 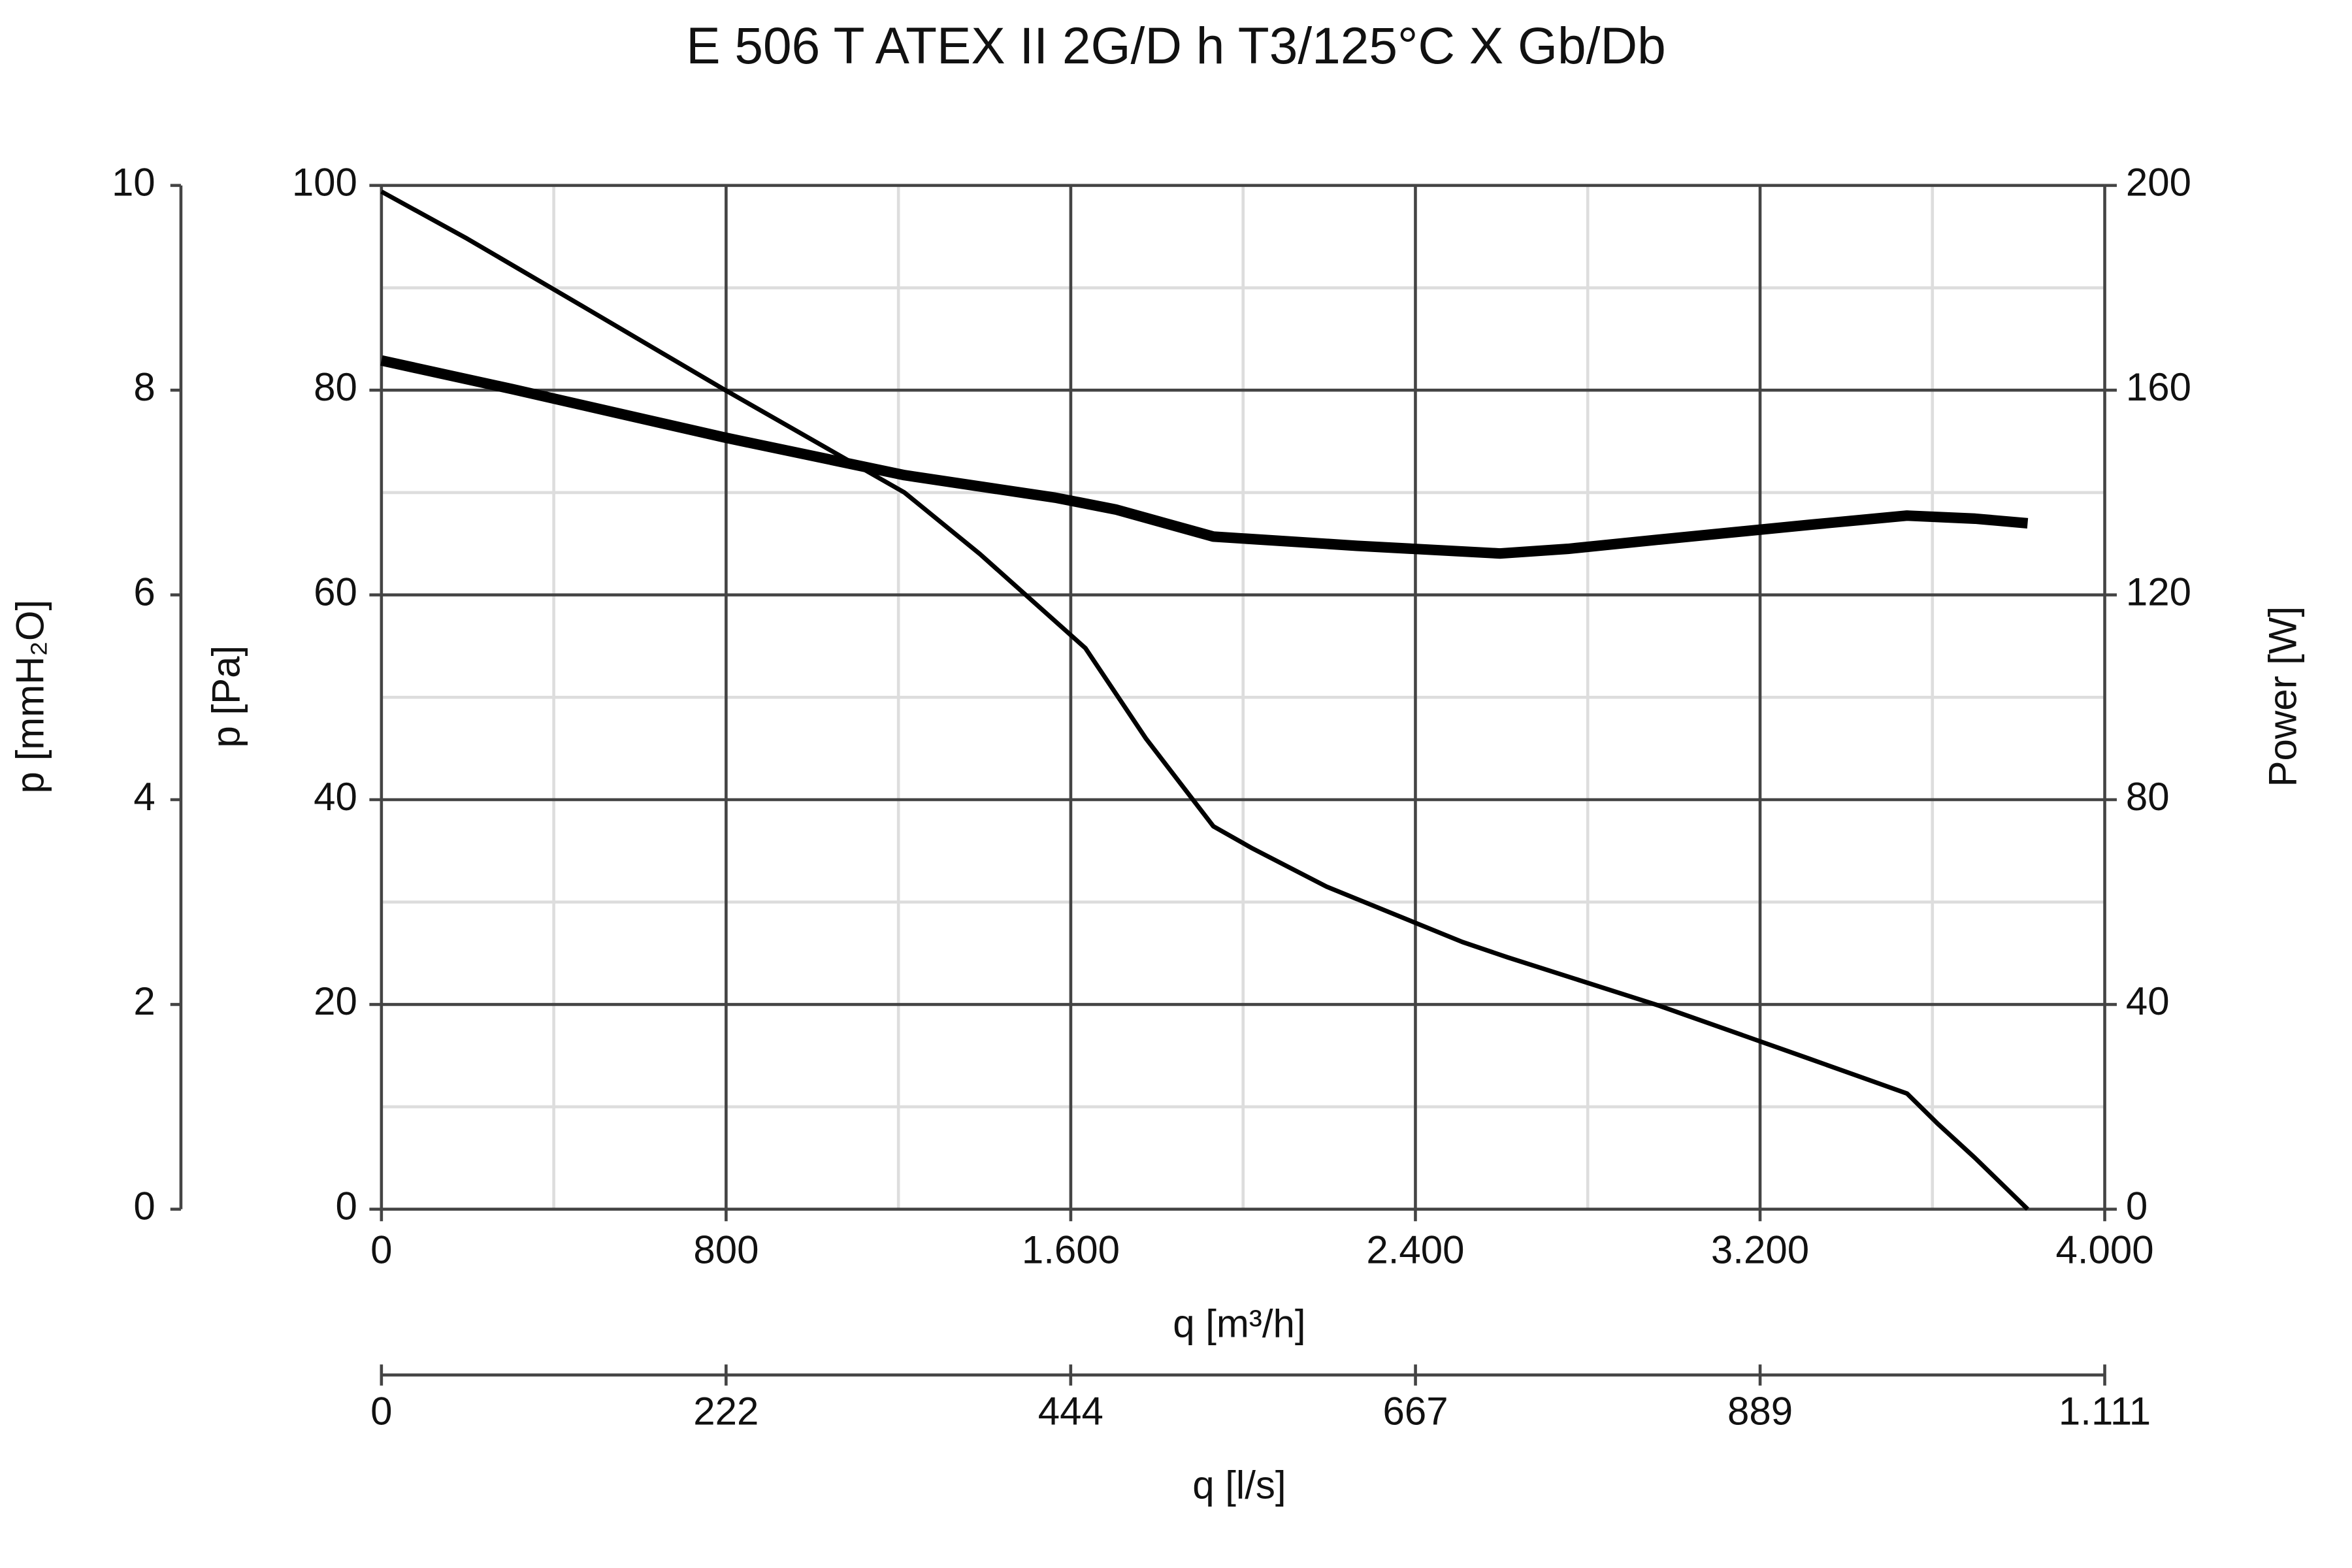 I want to click on x-tick-label: 2.400, so click(x=1415, y=1250).